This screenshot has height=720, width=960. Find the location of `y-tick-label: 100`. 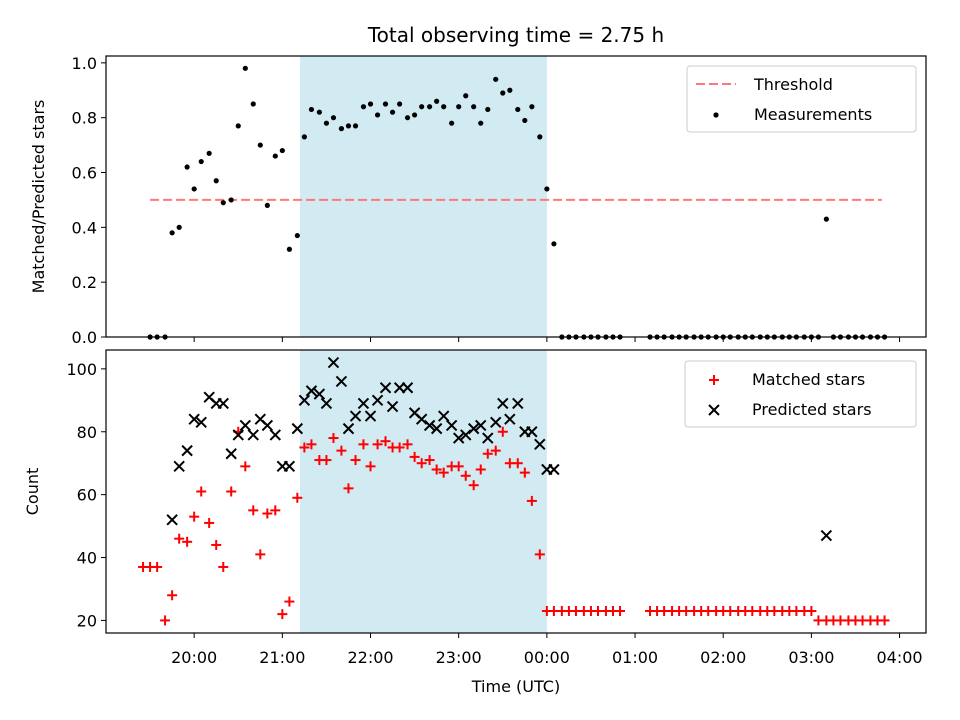

y-tick-label: 100 is located at coordinates (81, 369).